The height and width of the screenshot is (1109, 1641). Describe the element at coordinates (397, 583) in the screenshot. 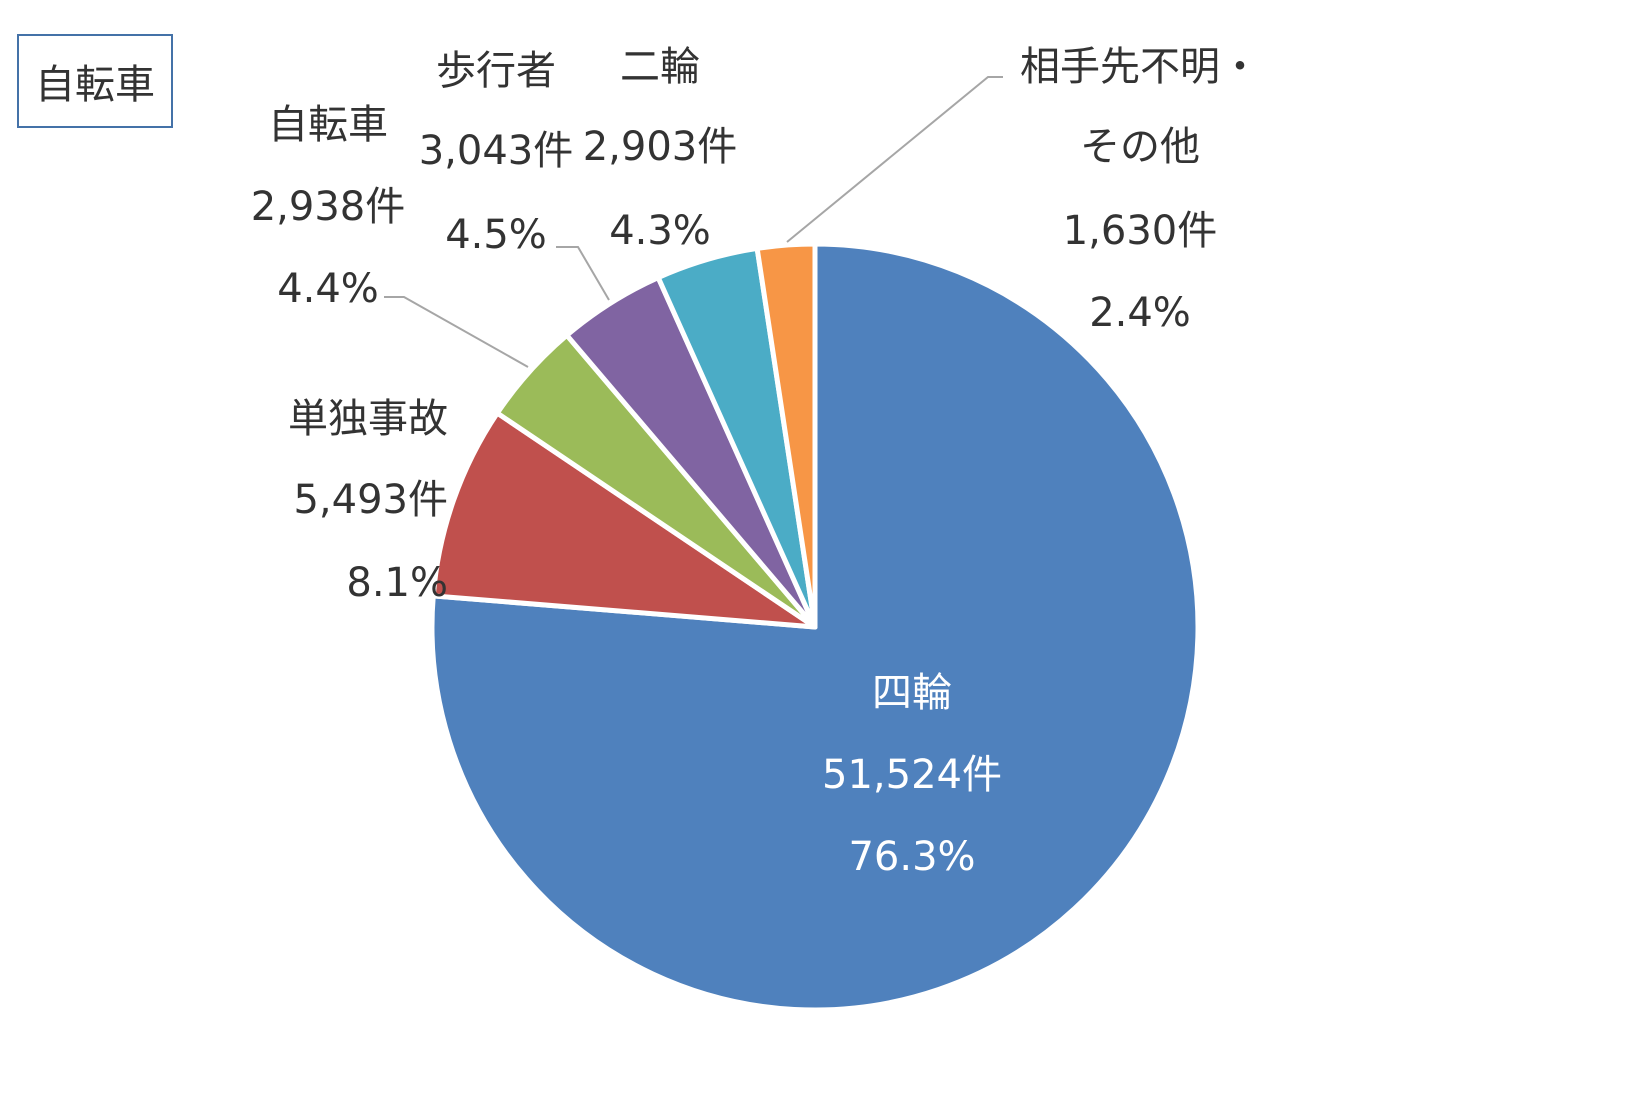

I see `slice-label-2-percent: 8.1%` at that location.